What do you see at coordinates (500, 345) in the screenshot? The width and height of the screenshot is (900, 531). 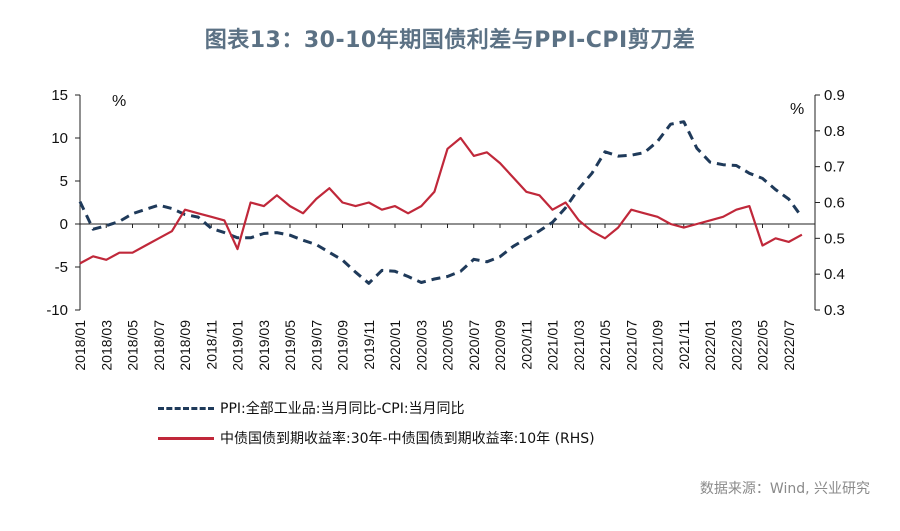 I see `x-tick-label: 2020/09` at bounding box center [500, 345].